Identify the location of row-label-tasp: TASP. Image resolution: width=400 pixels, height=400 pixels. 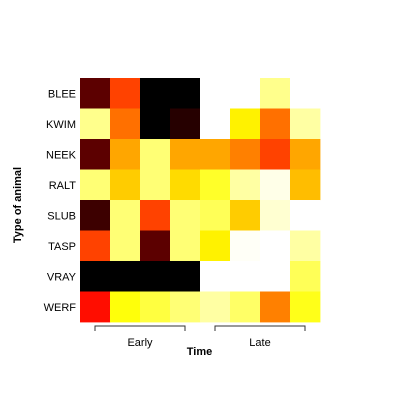
(62, 247).